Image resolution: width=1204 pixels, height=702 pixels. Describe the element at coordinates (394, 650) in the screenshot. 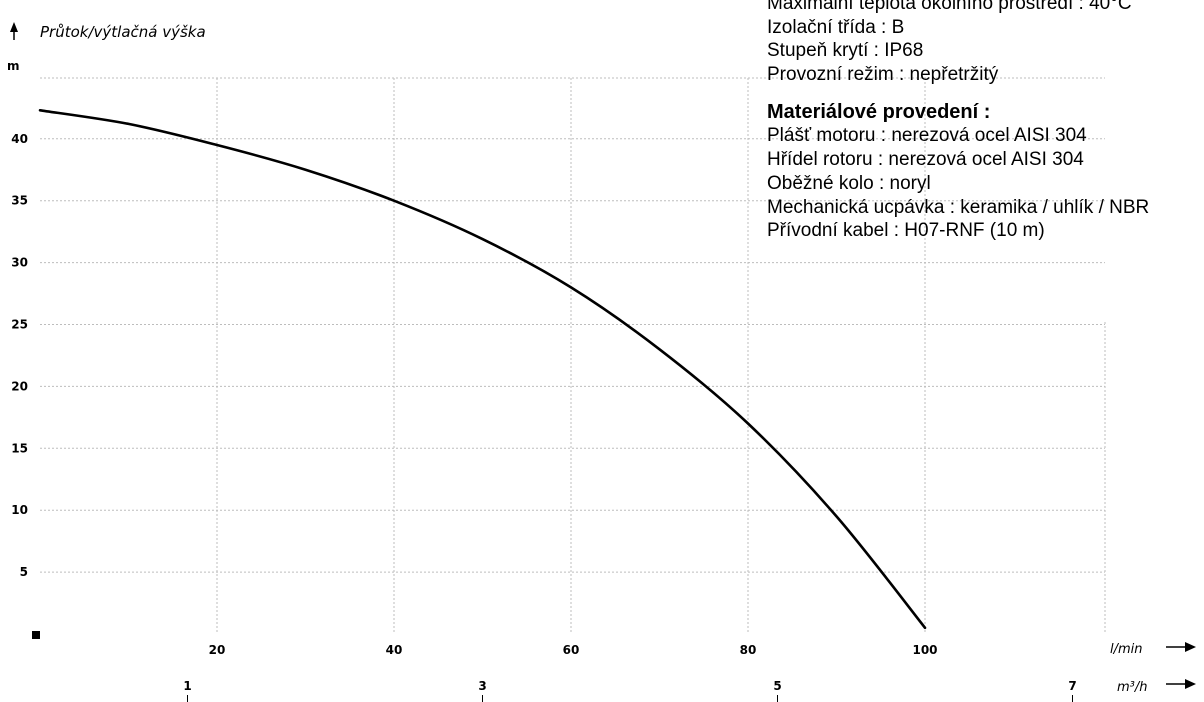

I see `x-tick-label-40: 40` at that location.